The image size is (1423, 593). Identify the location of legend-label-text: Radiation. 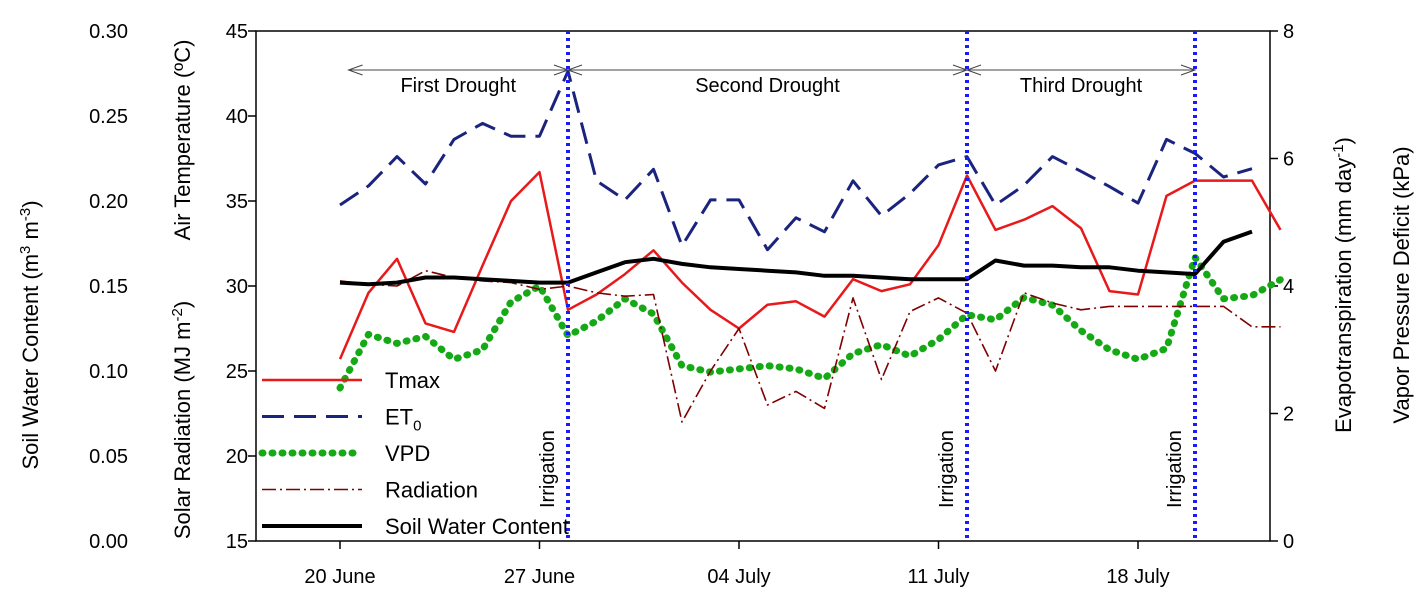
(431, 490).